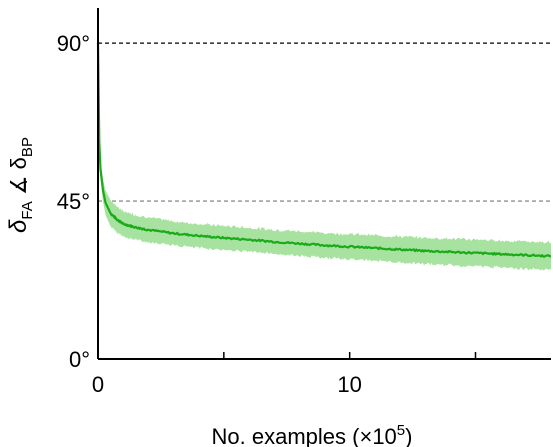 The height and width of the screenshot is (447, 553). What do you see at coordinates (27, 210) in the screenshot?
I see `y-axis-title-sub-fa: FA` at bounding box center [27, 210].